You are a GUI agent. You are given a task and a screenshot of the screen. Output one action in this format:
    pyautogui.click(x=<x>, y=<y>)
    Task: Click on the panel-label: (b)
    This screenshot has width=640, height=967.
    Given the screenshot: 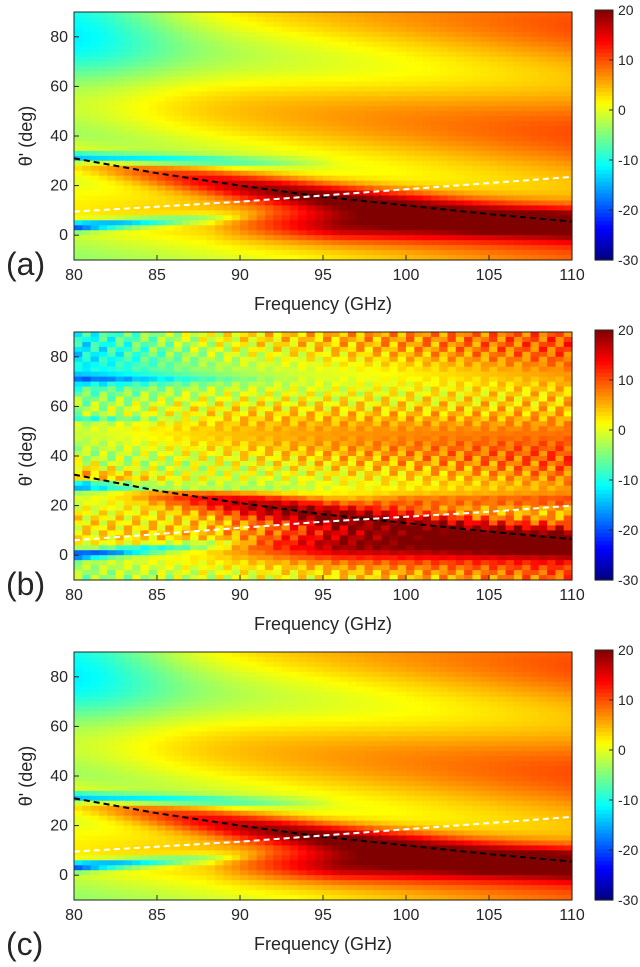 What is the action you would take?
    pyautogui.click(x=25, y=584)
    